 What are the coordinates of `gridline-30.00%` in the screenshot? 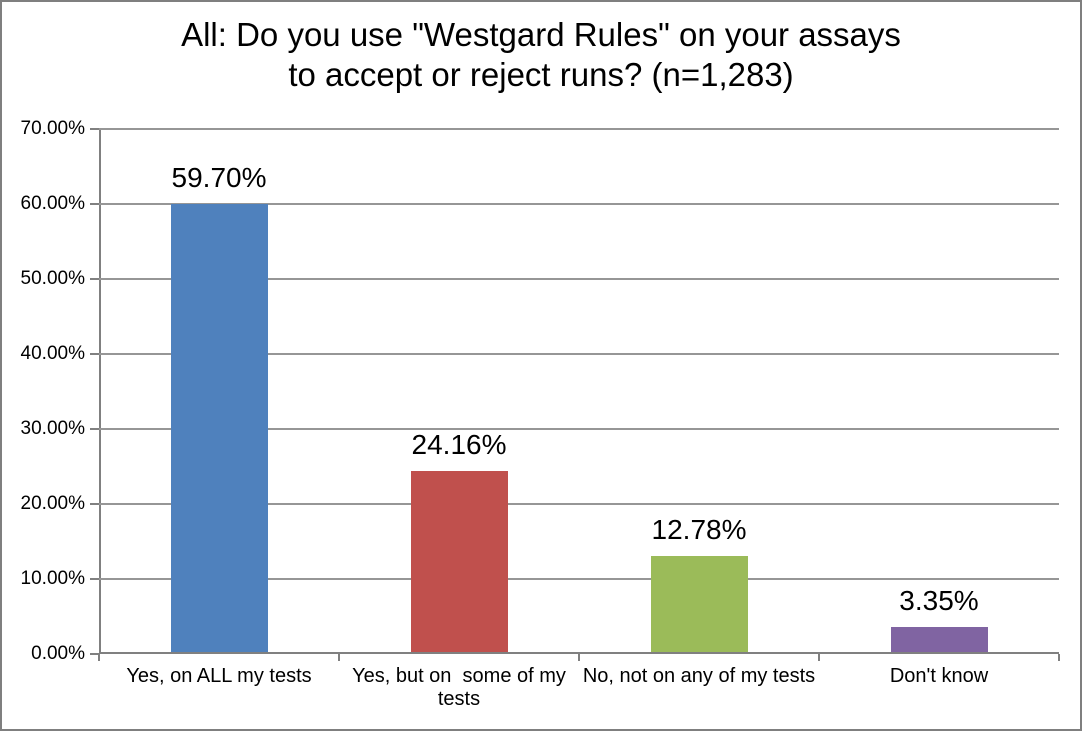 It's located at (579, 429).